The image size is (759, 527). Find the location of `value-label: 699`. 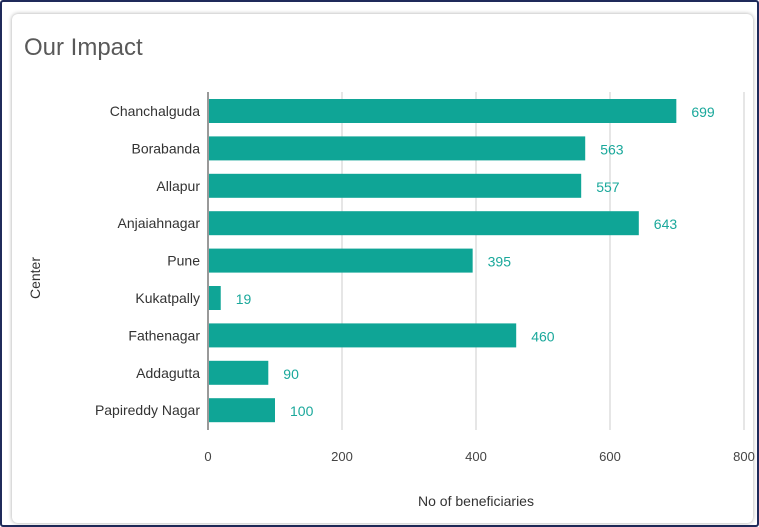

value-label: 699 is located at coordinates (703, 112).